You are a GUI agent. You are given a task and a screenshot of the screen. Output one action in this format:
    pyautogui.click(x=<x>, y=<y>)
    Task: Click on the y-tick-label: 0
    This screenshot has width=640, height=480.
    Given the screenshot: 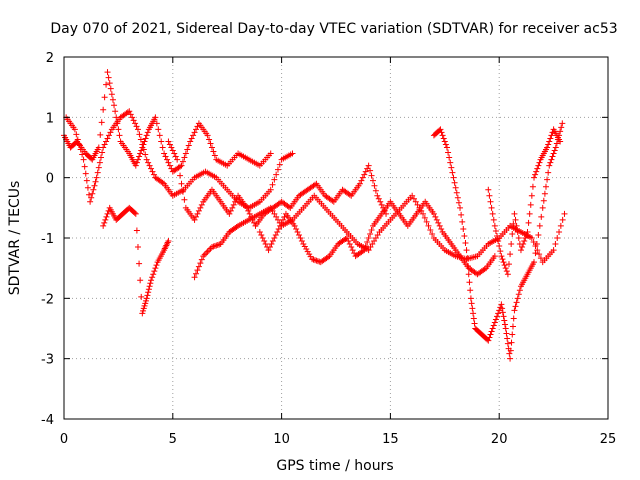 What is the action you would take?
    pyautogui.click(x=50, y=179)
    